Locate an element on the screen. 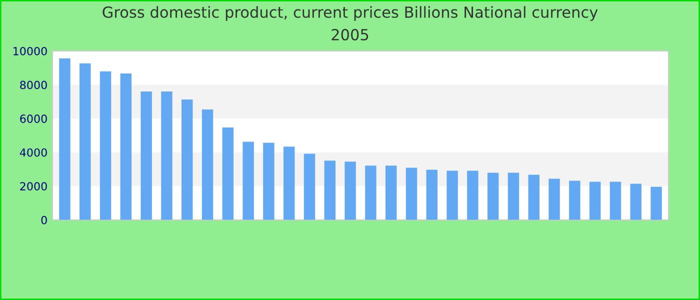  chart-title: Gross domestic product, current prices Billions National currency is located at coordinates (350, 13).